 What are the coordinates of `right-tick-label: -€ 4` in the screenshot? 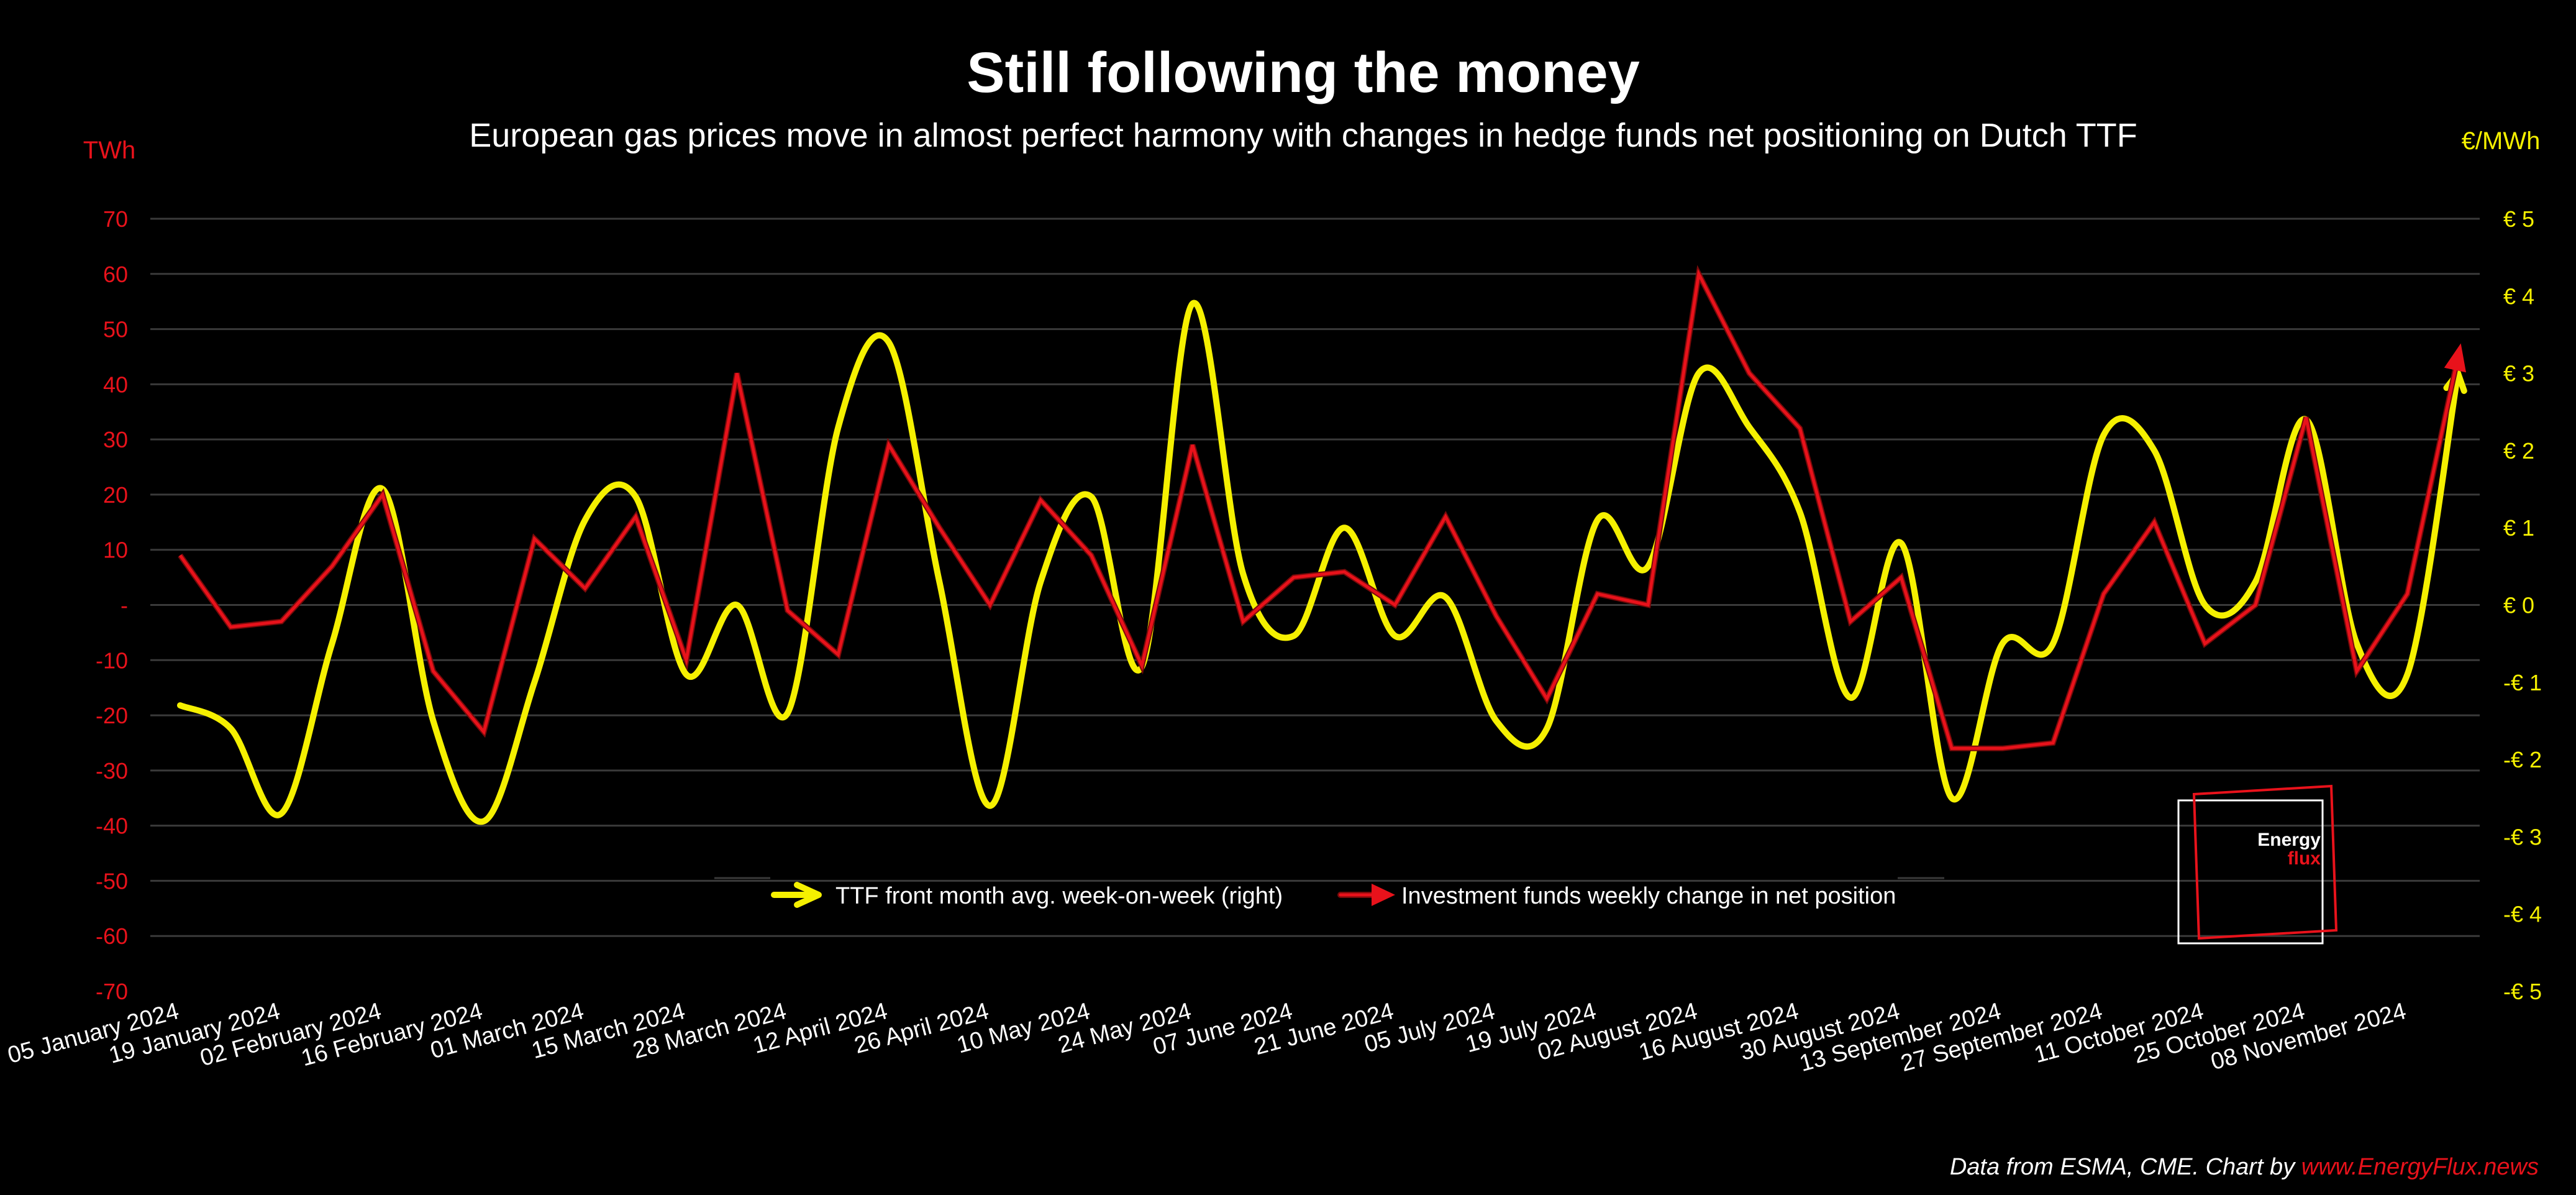 It's located at (2522, 914).